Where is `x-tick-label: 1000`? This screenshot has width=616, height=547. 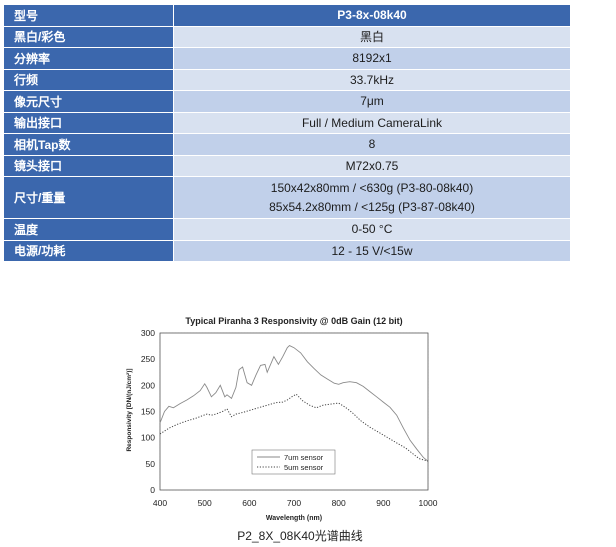
x-tick-label: 1000 is located at coordinates (428, 503).